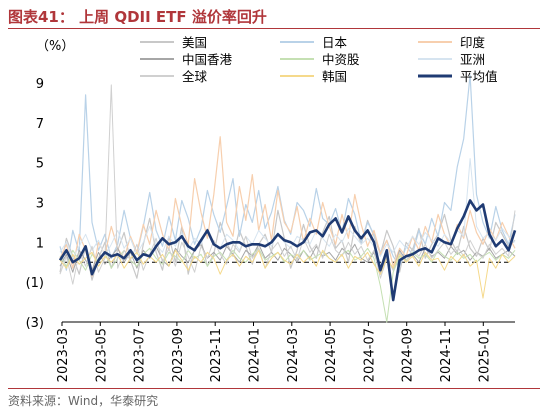  I want to click on x-tick-label: 2024-05, so click(331, 355).